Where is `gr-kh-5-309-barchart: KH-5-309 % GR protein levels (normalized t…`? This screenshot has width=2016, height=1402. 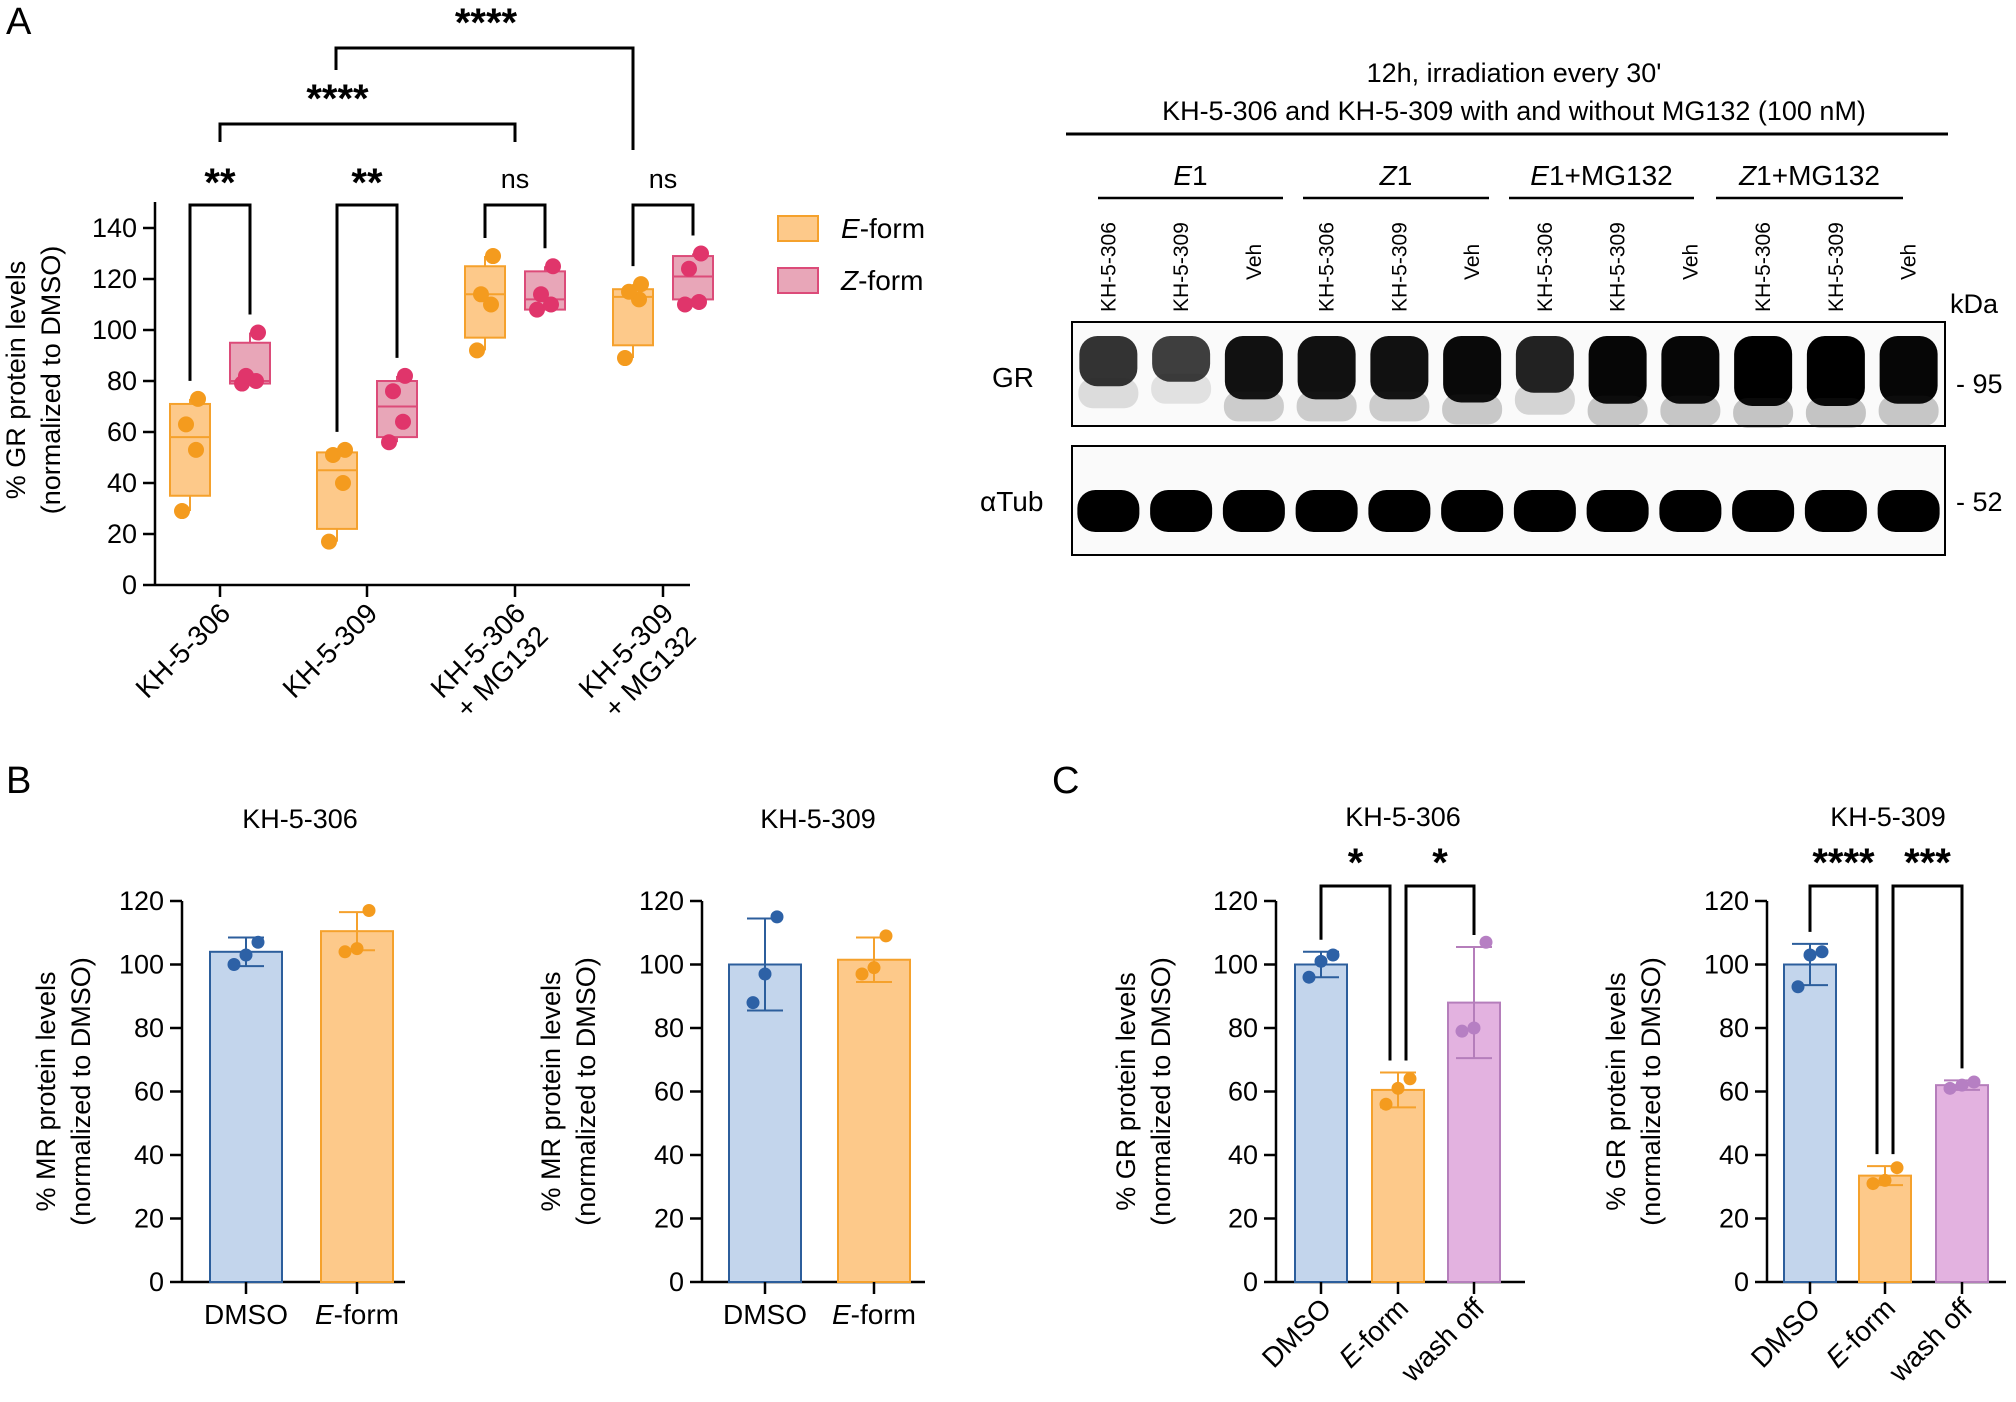 gr-kh-5-309-barchart: KH-5-309 % GR protein levels (normalized t… is located at coordinates (1803, 1095).